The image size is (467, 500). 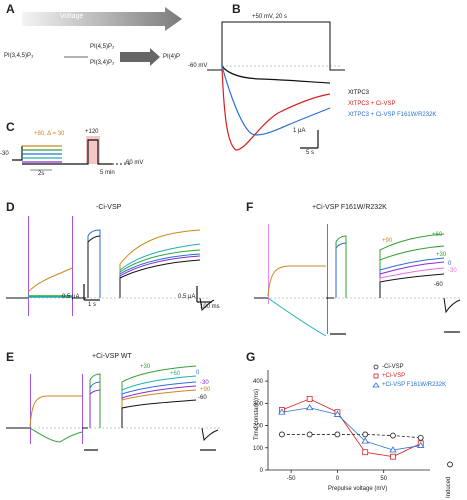 I want to click on g-induced-point, so click(x=450, y=464).